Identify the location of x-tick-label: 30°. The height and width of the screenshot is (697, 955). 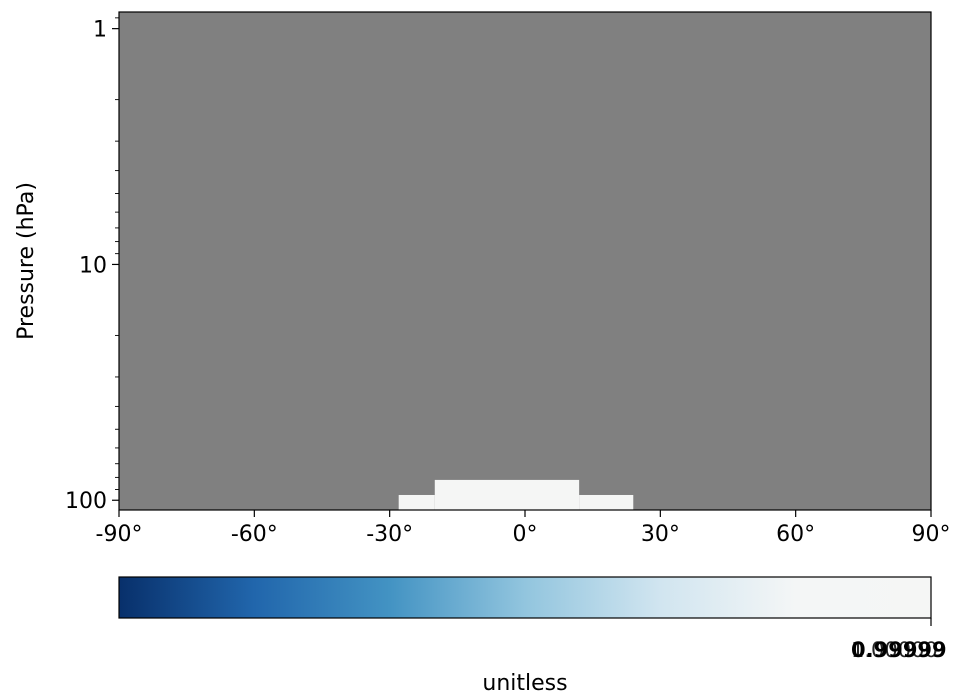
(660, 534).